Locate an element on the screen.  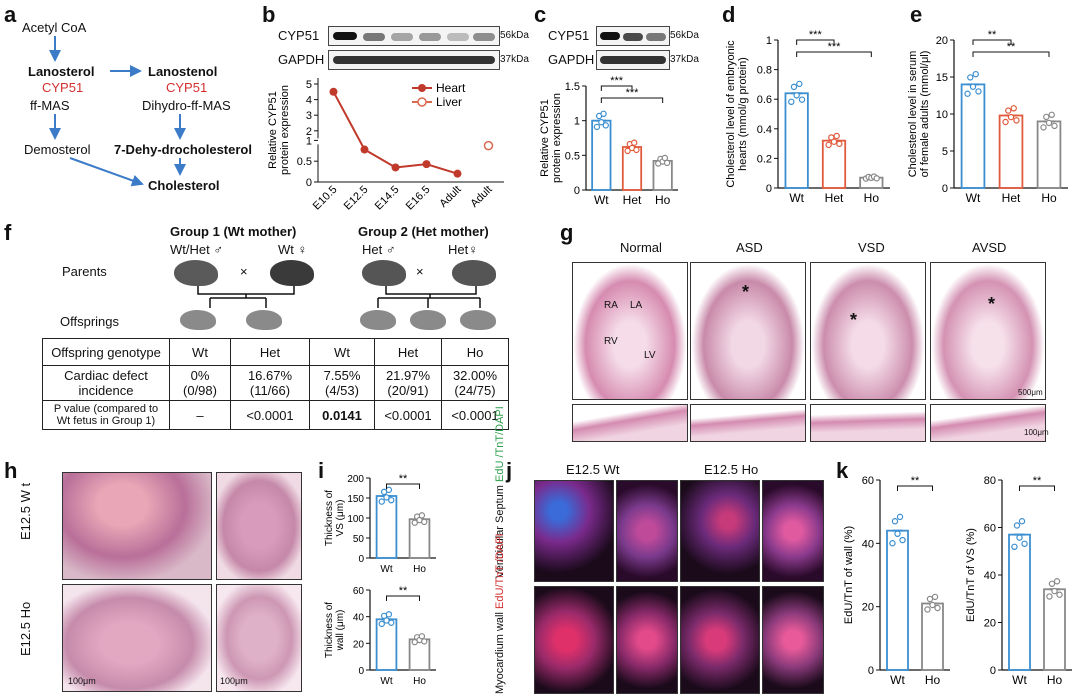
blot-c-gapdh-label: GAPDH is located at coordinates (571, 59).